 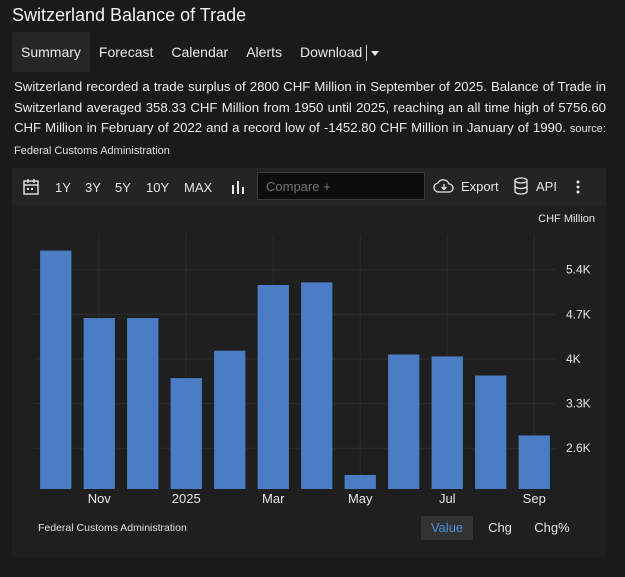 I want to click on y-tick-label: 2.6K, so click(x=578, y=448).